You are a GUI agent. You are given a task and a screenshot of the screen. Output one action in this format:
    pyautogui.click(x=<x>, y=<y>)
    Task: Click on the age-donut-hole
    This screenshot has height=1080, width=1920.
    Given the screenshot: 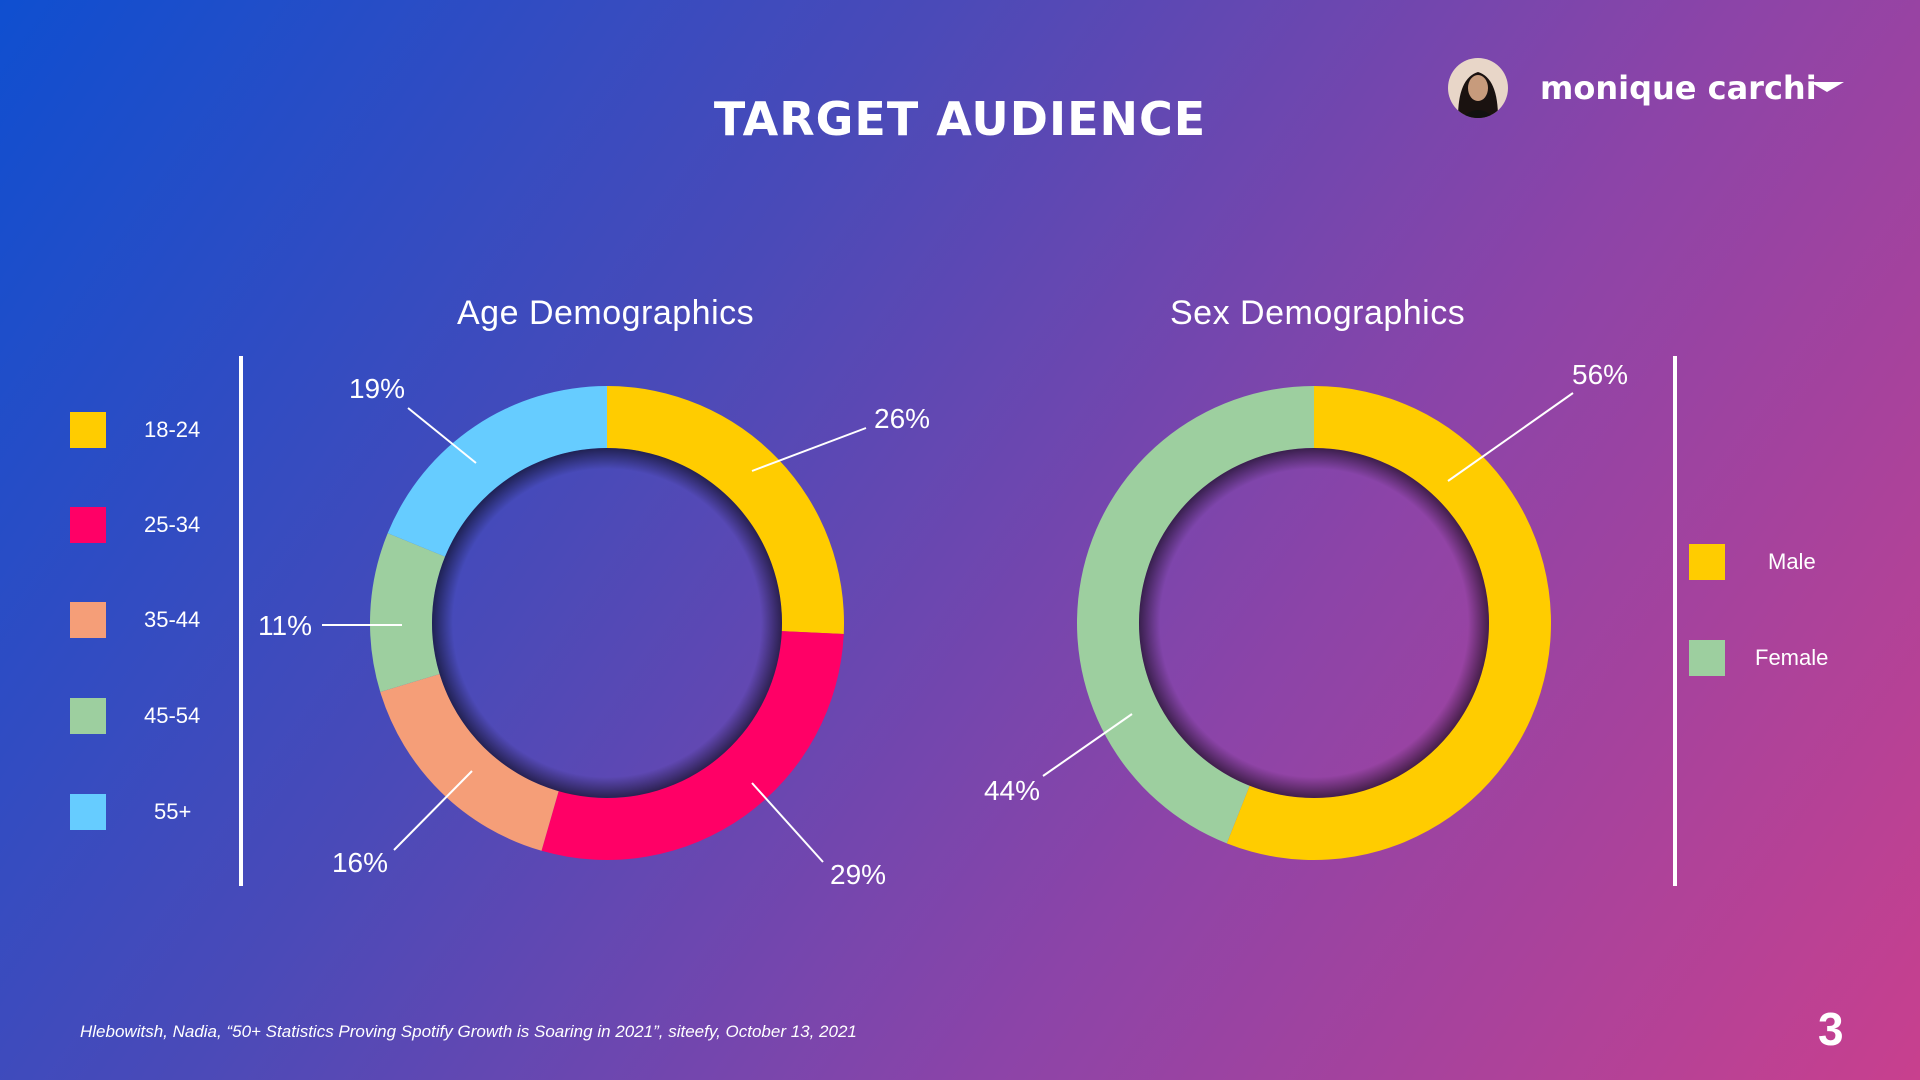 What is the action you would take?
    pyautogui.click(x=607, y=623)
    